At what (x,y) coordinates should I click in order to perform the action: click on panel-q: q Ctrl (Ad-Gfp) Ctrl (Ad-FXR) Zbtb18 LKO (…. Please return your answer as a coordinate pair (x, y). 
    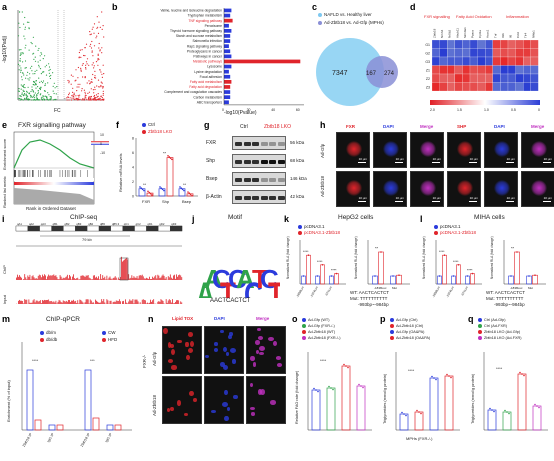
    Looking at the image, I should click on (510, 386).